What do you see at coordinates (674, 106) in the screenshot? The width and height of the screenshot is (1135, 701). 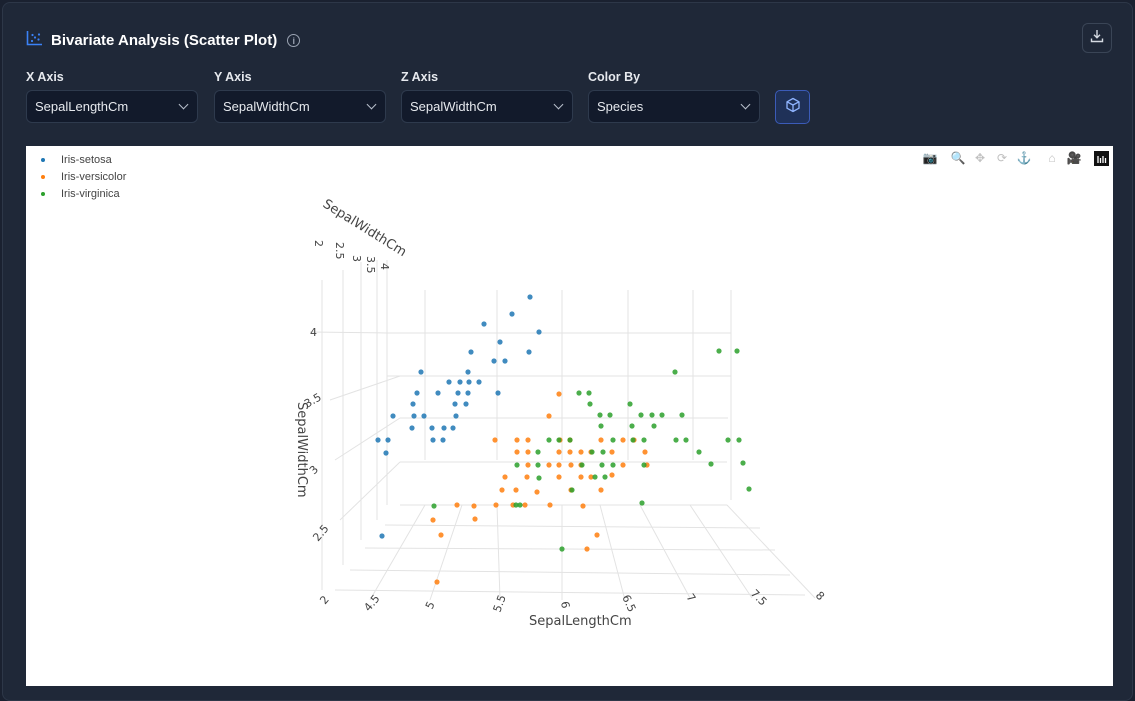 I see `color-by-select: Species` at bounding box center [674, 106].